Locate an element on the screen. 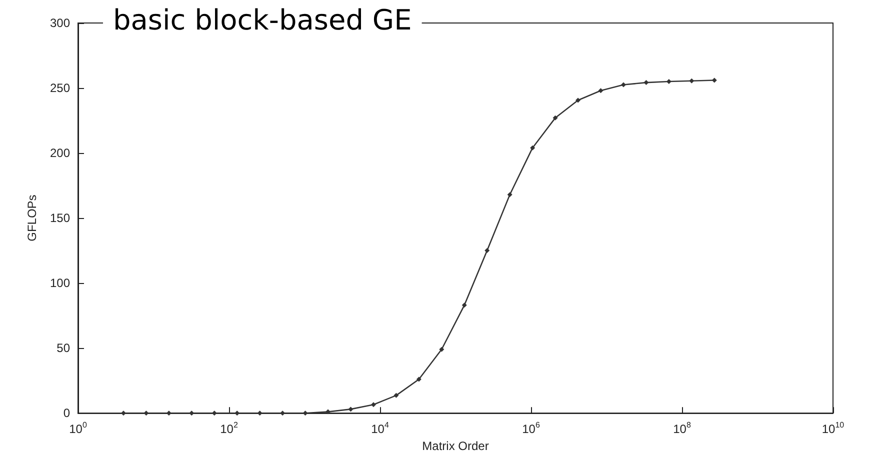 This screenshot has height=465, width=869. y-tick-label: 100 is located at coordinates (60, 283).